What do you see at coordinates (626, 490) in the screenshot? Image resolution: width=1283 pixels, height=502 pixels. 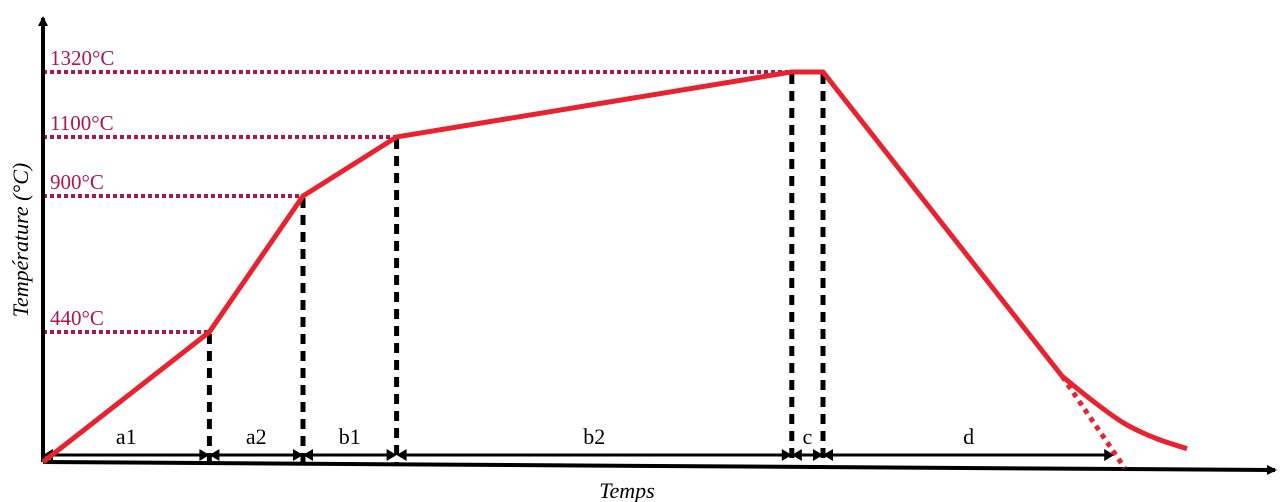 I see `x-axis-title: Temps` at bounding box center [626, 490].